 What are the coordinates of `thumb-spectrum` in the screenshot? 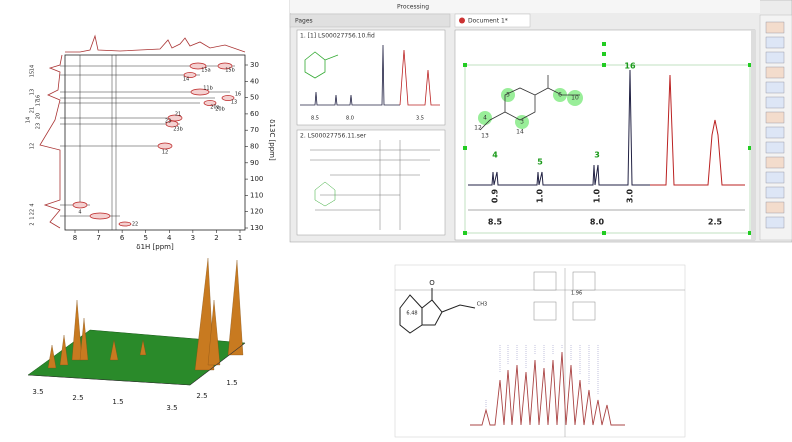 It's located at (370, 75).